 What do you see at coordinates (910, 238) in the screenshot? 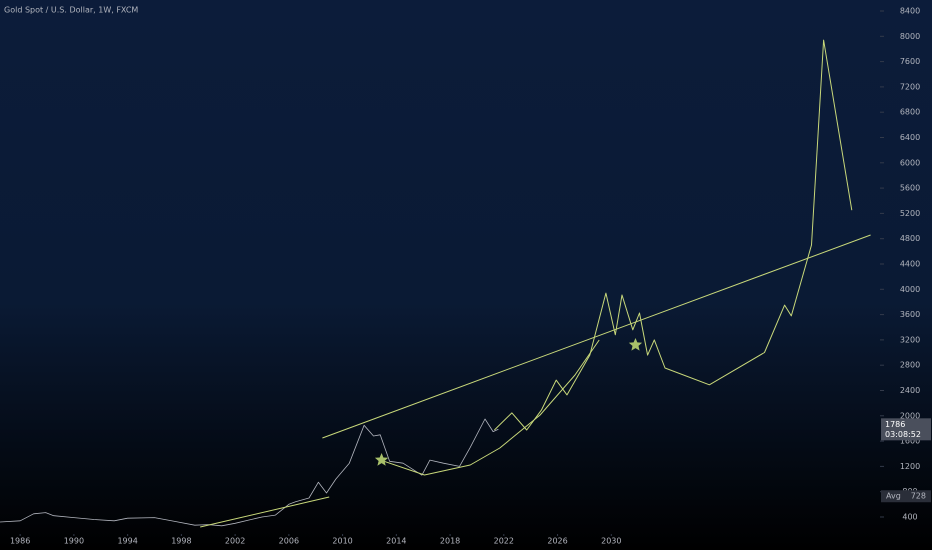
I see `y-tick-label: 4800` at bounding box center [910, 238].